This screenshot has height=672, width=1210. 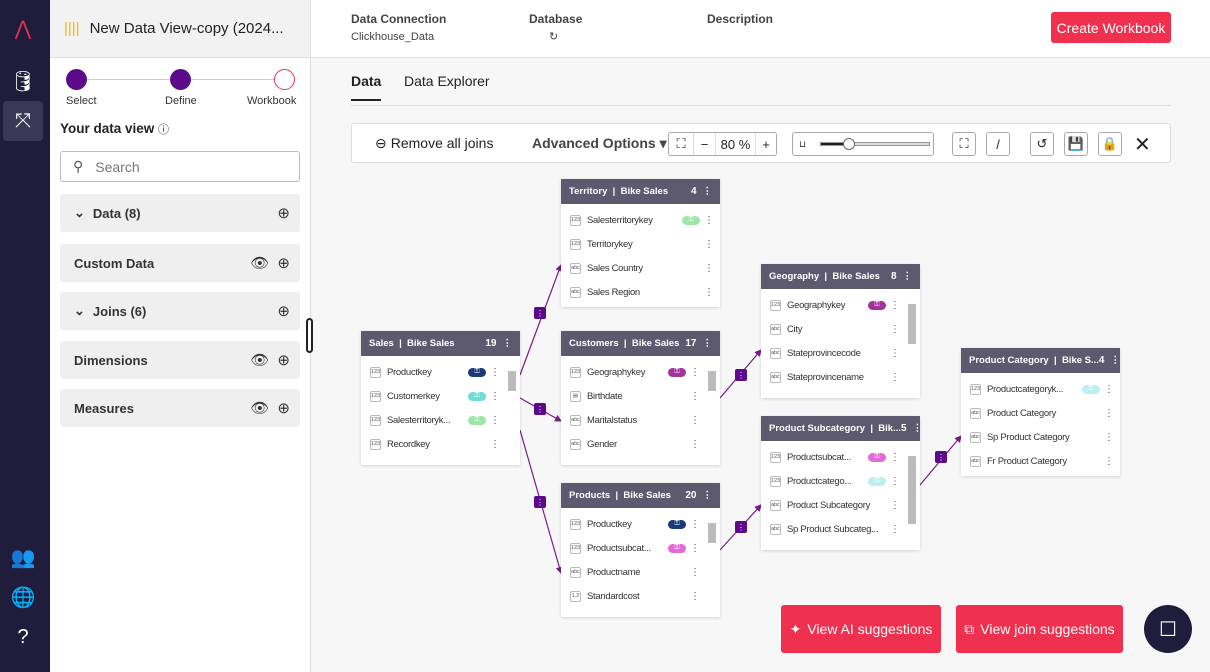 I want to click on tab-data: Data, so click(x=366, y=87).